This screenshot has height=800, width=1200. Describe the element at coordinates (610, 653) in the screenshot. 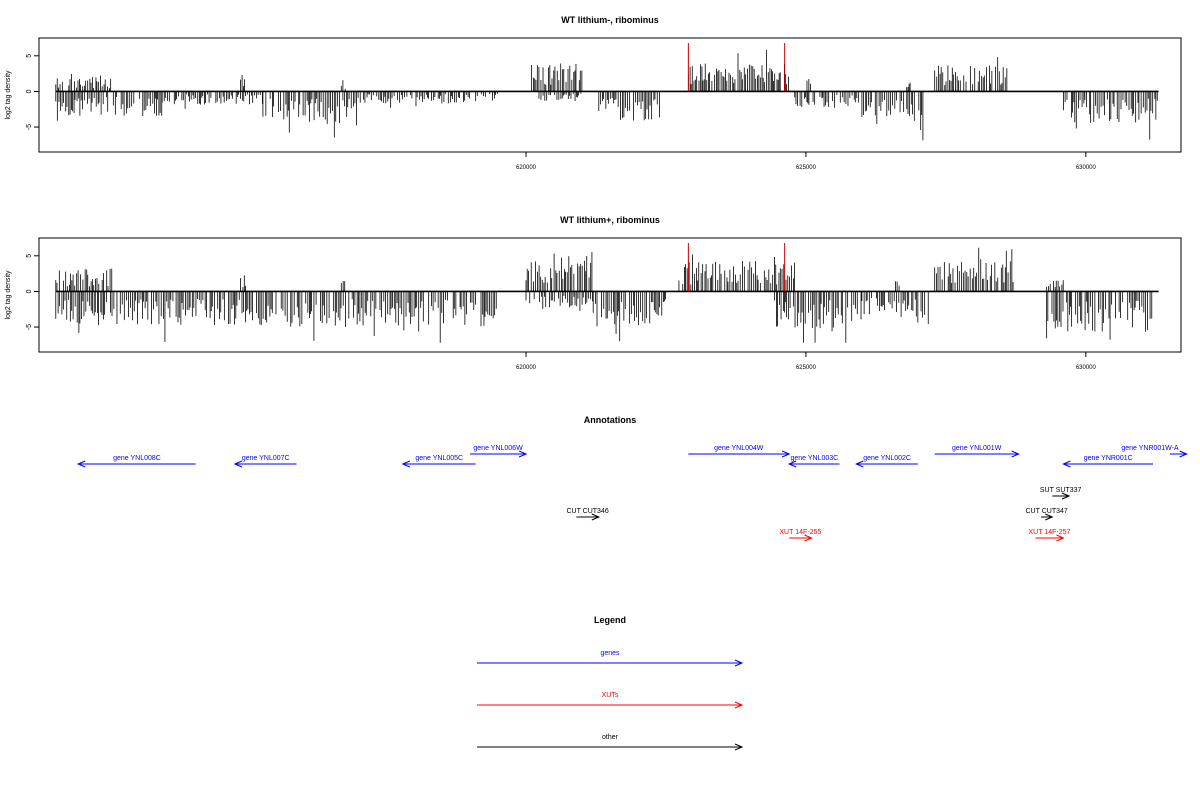

I see `legend-label: genes` at that location.